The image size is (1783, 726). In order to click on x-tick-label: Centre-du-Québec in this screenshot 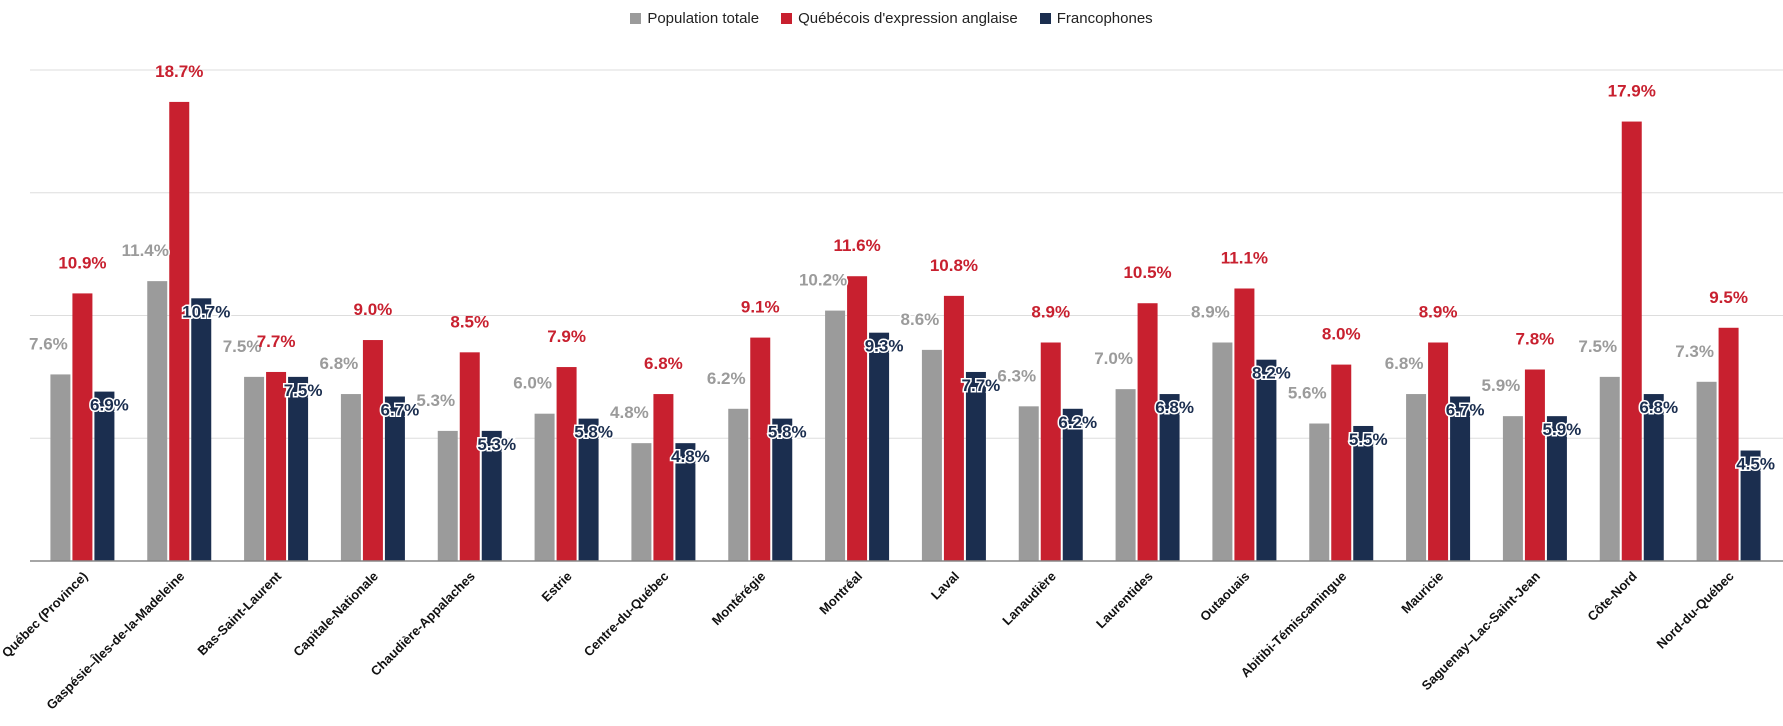, I will do `click(626, 614)`.